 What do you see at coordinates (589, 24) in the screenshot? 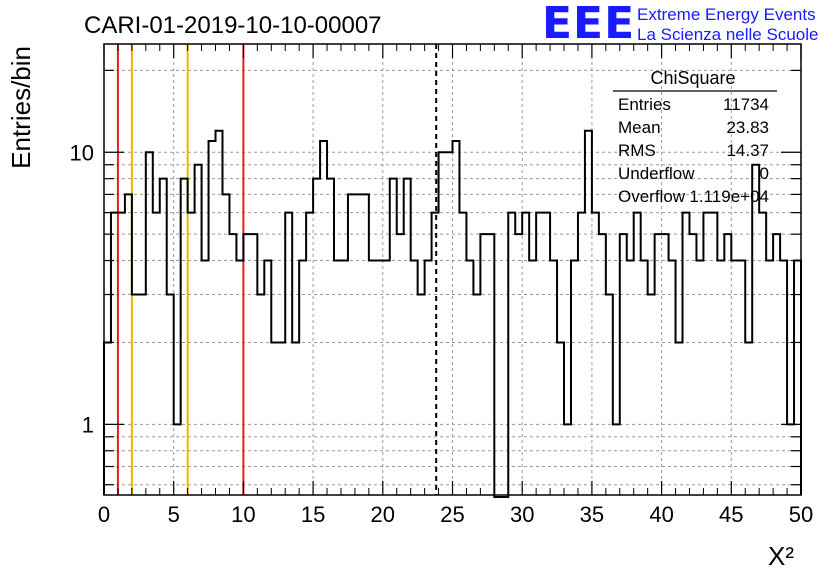
I see `eee-logo-mark: EEE` at bounding box center [589, 24].